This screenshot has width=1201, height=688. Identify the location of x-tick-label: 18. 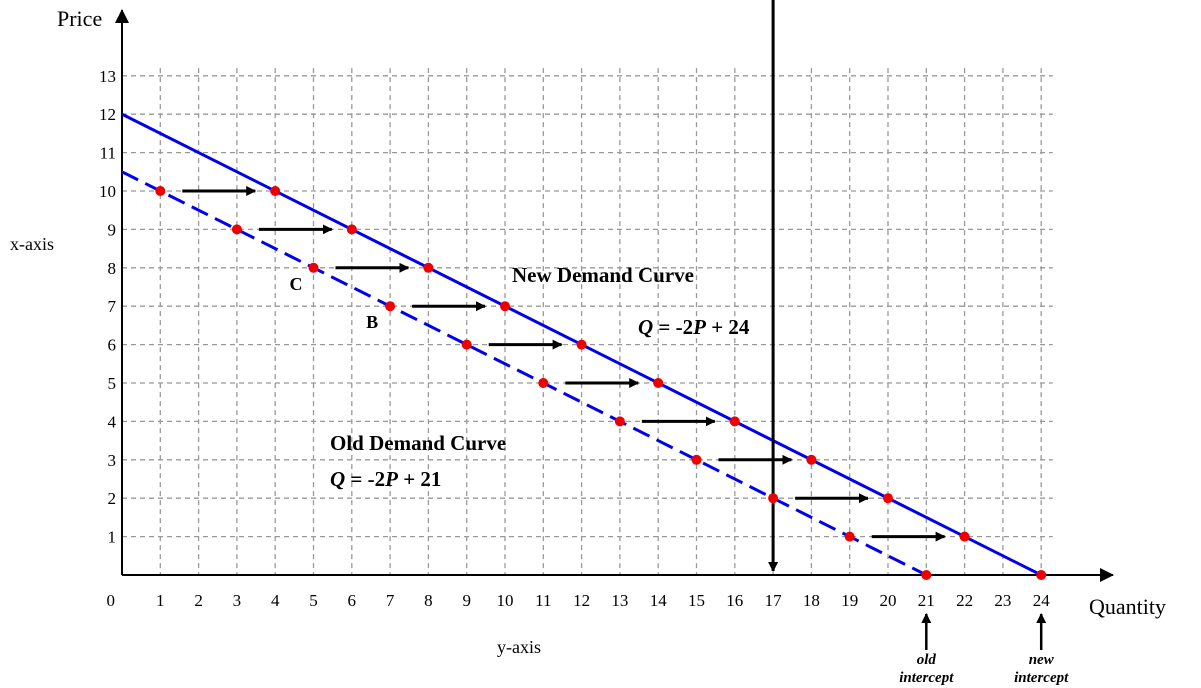
(811, 600).